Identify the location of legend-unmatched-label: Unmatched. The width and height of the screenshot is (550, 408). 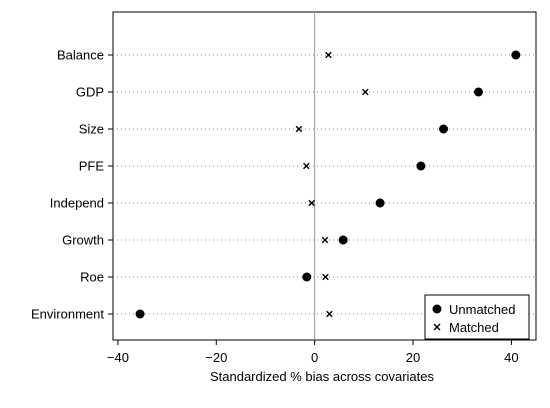
(482, 309).